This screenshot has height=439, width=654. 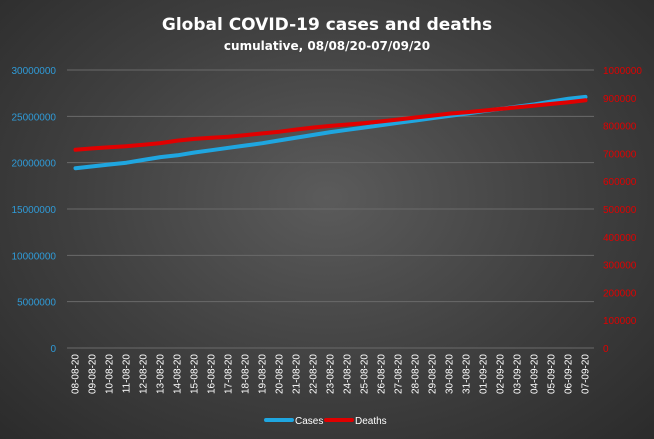 I want to click on left-tick-label: 25000000, so click(x=34, y=117).